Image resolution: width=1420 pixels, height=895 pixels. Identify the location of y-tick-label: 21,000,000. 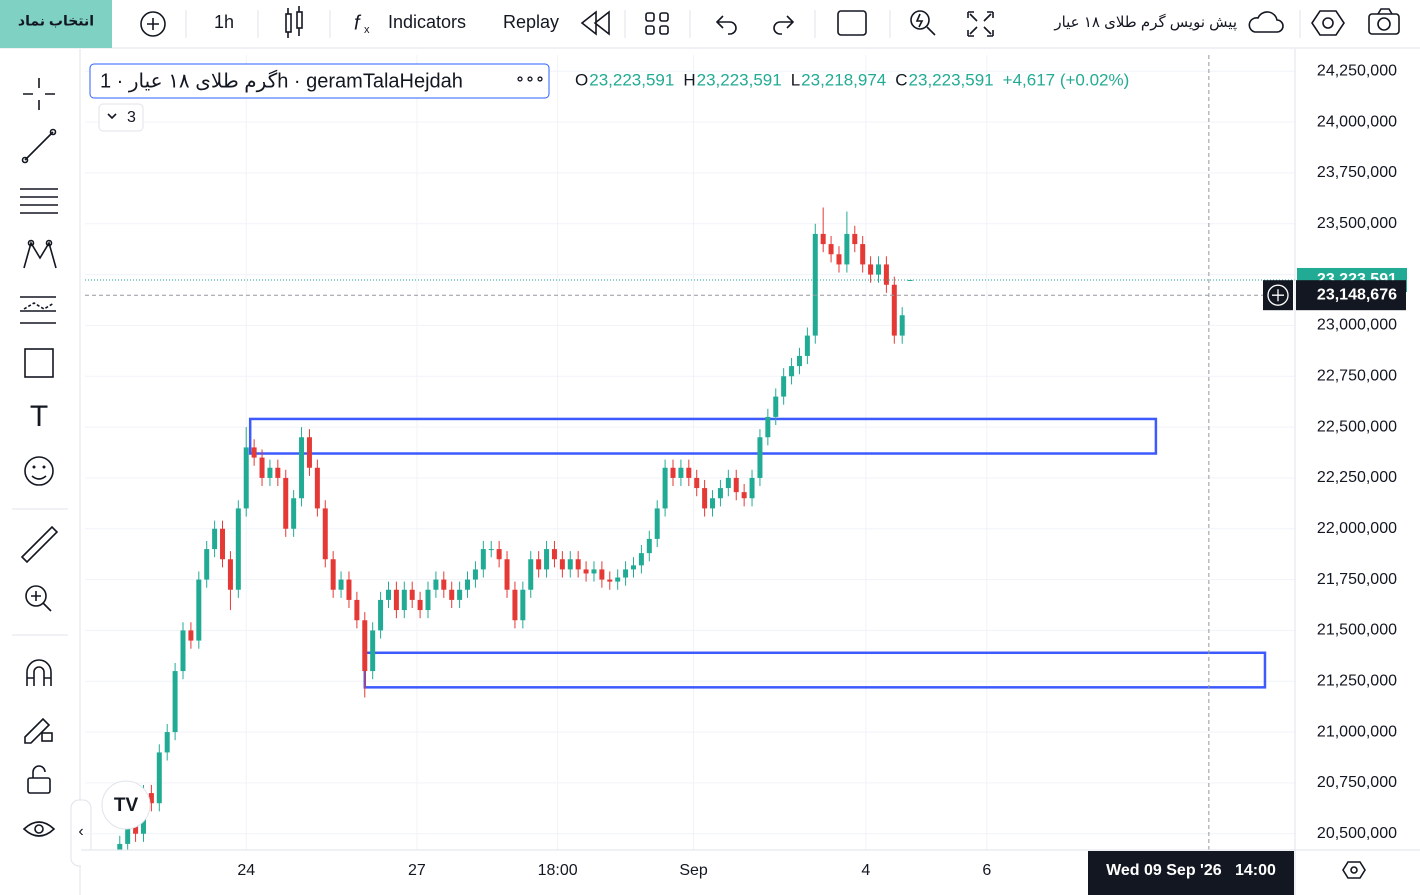
(1357, 731).